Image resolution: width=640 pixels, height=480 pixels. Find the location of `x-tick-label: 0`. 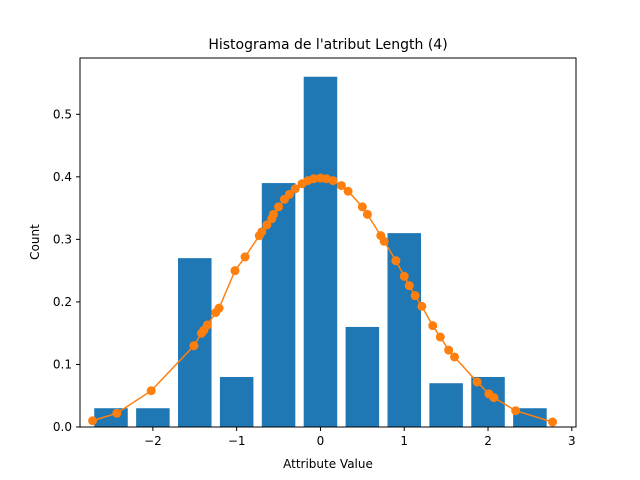

x-tick-label: 0 is located at coordinates (321, 441).